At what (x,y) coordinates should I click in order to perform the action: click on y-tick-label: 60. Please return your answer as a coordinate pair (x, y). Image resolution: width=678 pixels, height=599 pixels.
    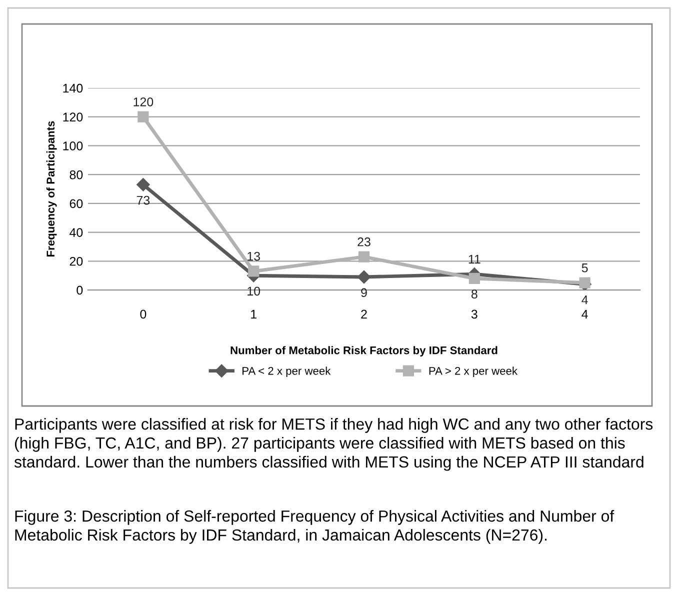
    Looking at the image, I should click on (76, 203).